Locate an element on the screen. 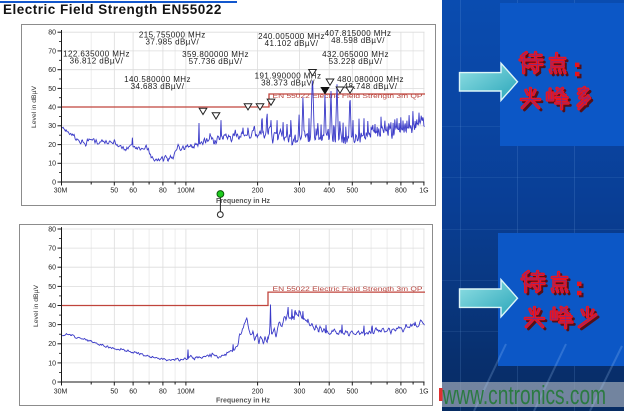  svg-text: 215.755000 MHz is located at coordinates (172, 35).